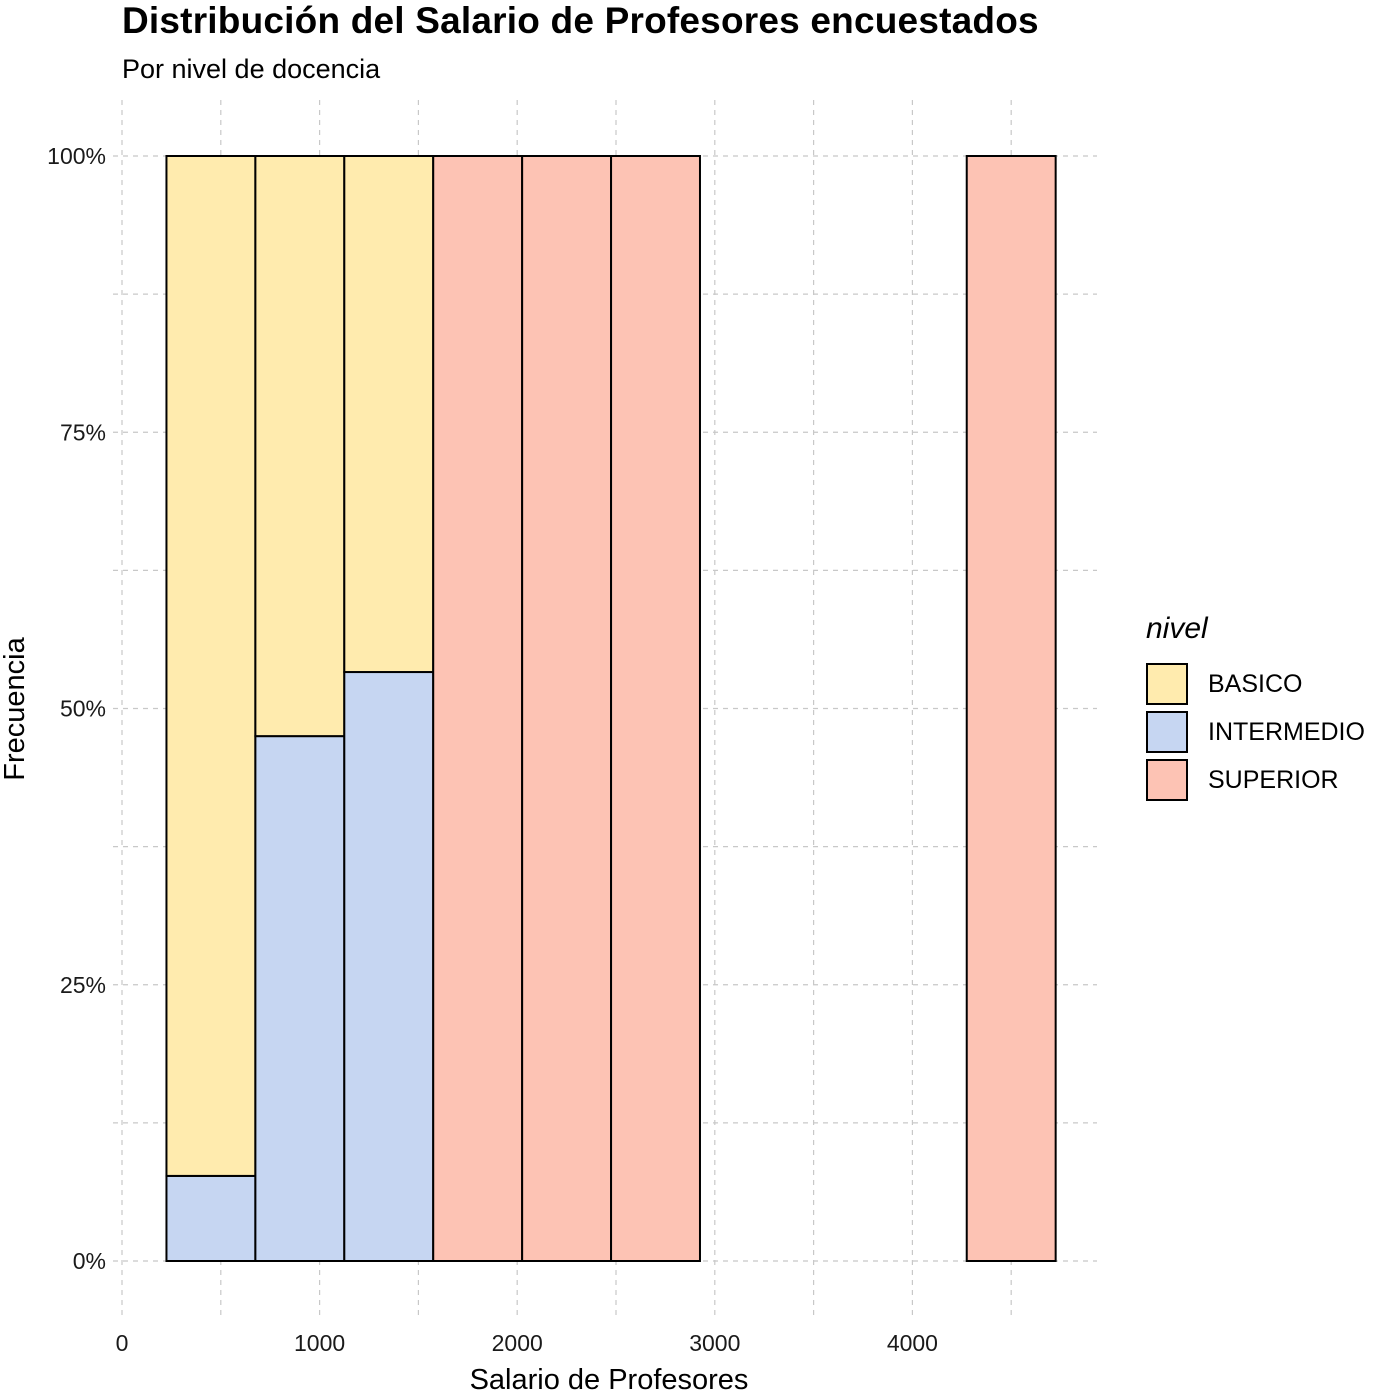 Image resolution: width=1400 pixels, height=1400 pixels. I want to click on legend-label-intermedio: INTERMEDIO, so click(1286, 731).